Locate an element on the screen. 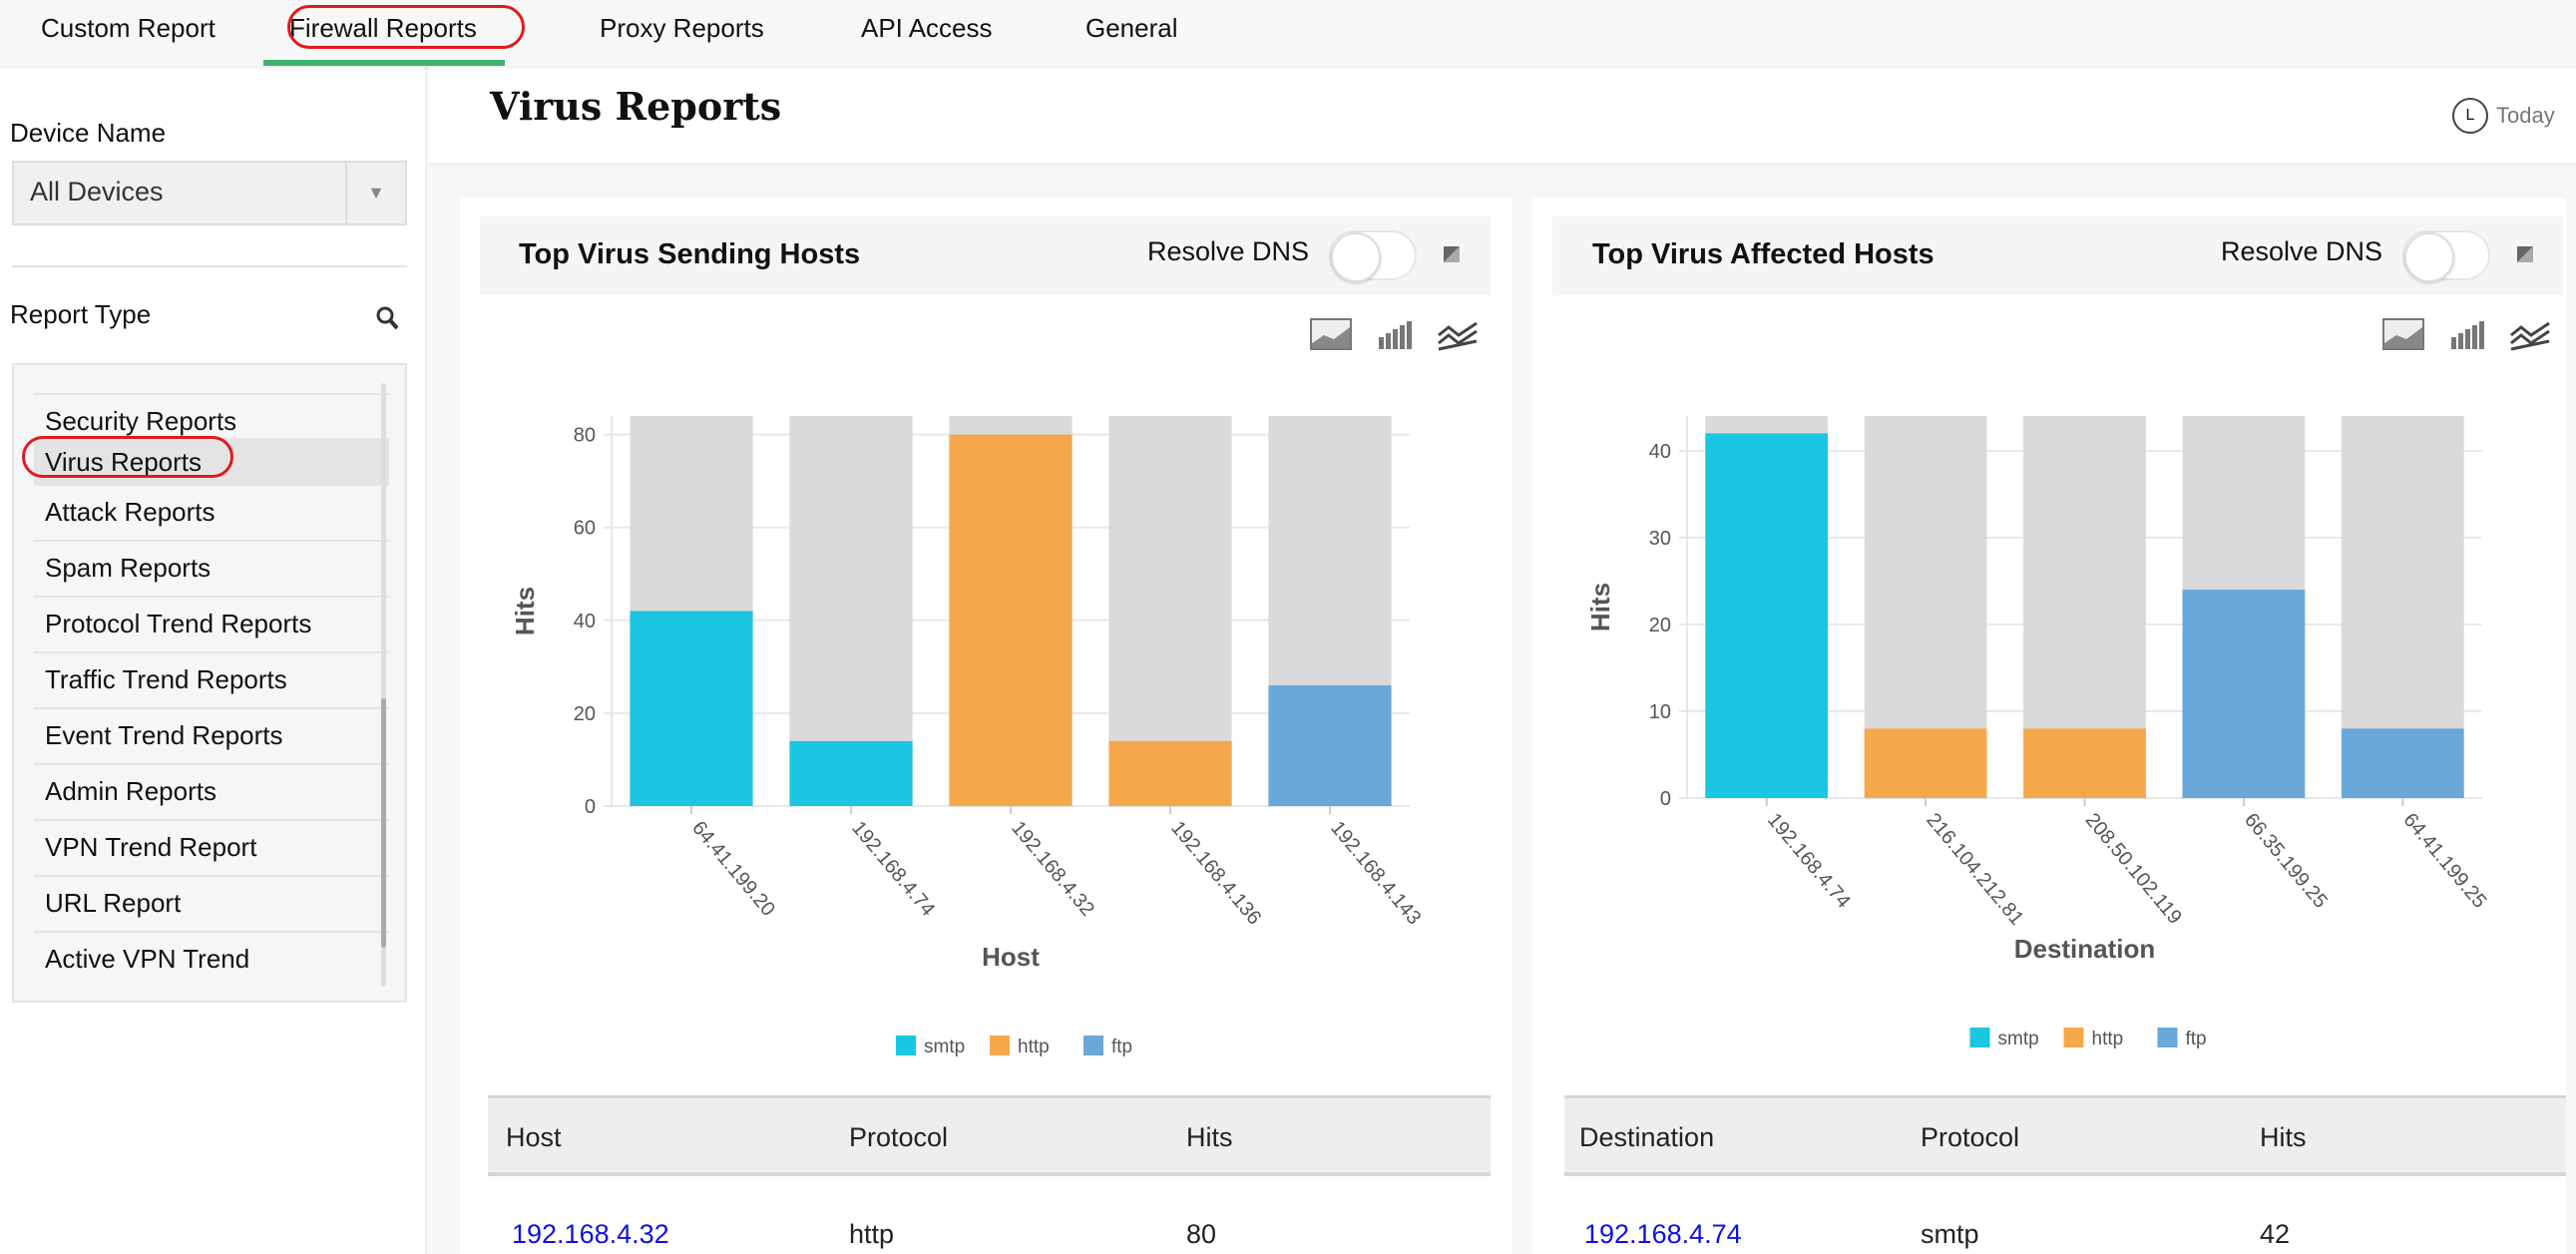  report-item-active-vpn-trend: Active VPN Trend is located at coordinates (212, 959).